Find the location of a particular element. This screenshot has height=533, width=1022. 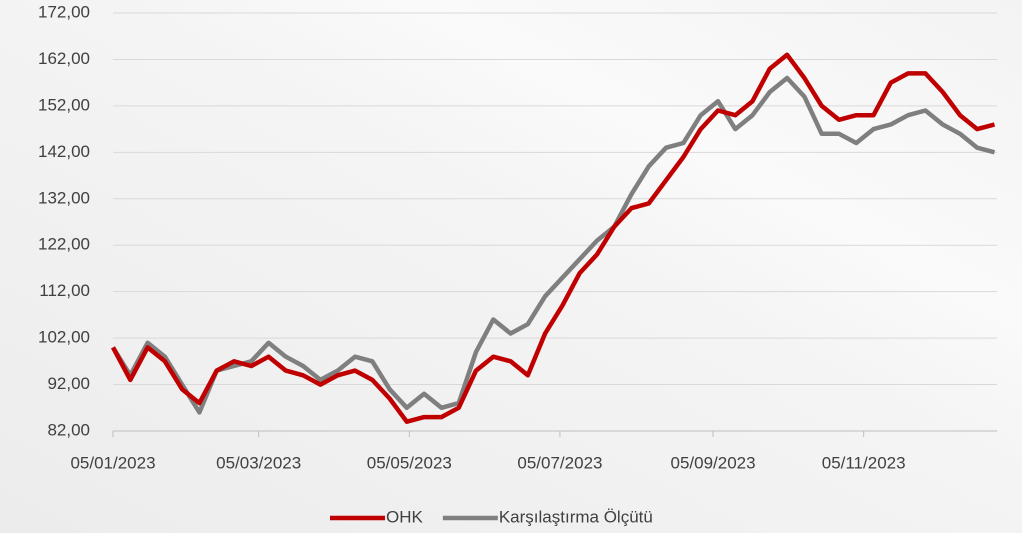

x-tick-label: 05/01/2023 is located at coordinates (112, 462).